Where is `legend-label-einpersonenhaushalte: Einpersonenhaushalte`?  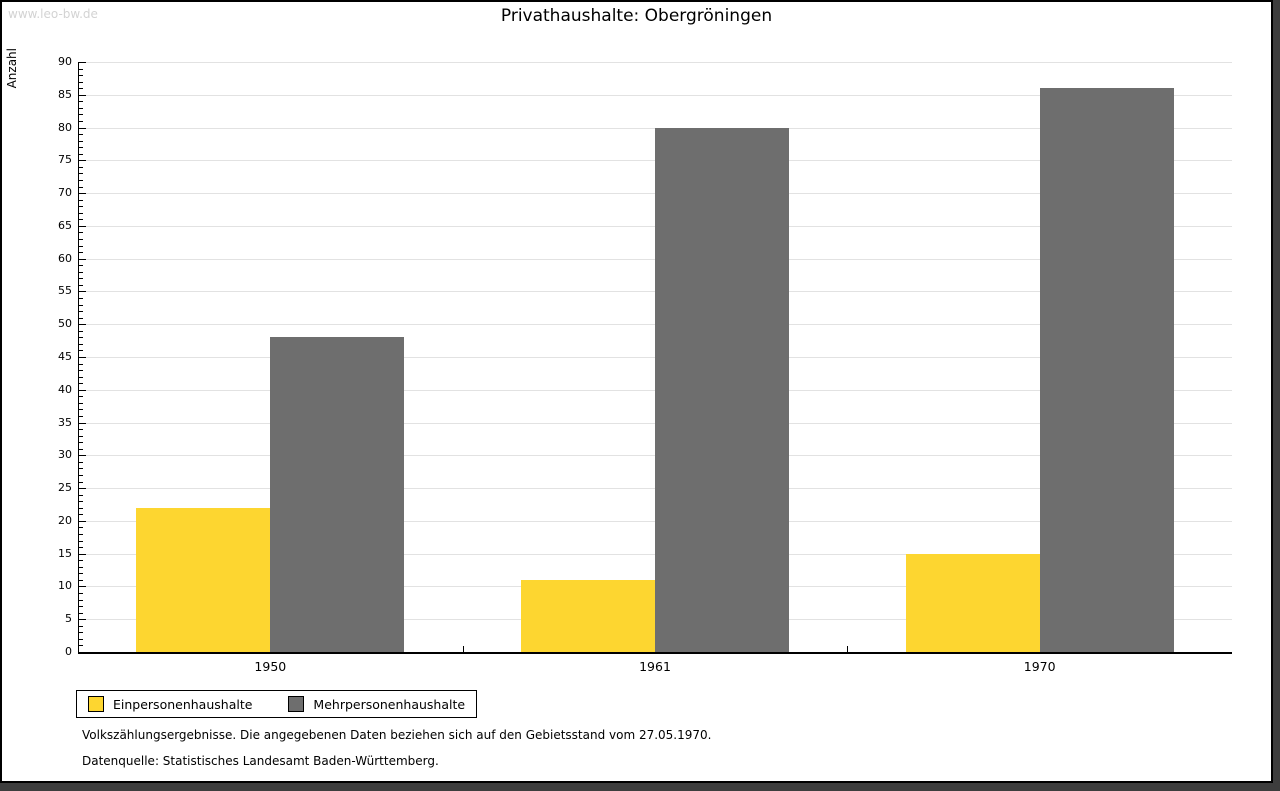
legend-label-einpersonenhaushalte: Einpersonenhaushalte is located at coordinates (183, 704).